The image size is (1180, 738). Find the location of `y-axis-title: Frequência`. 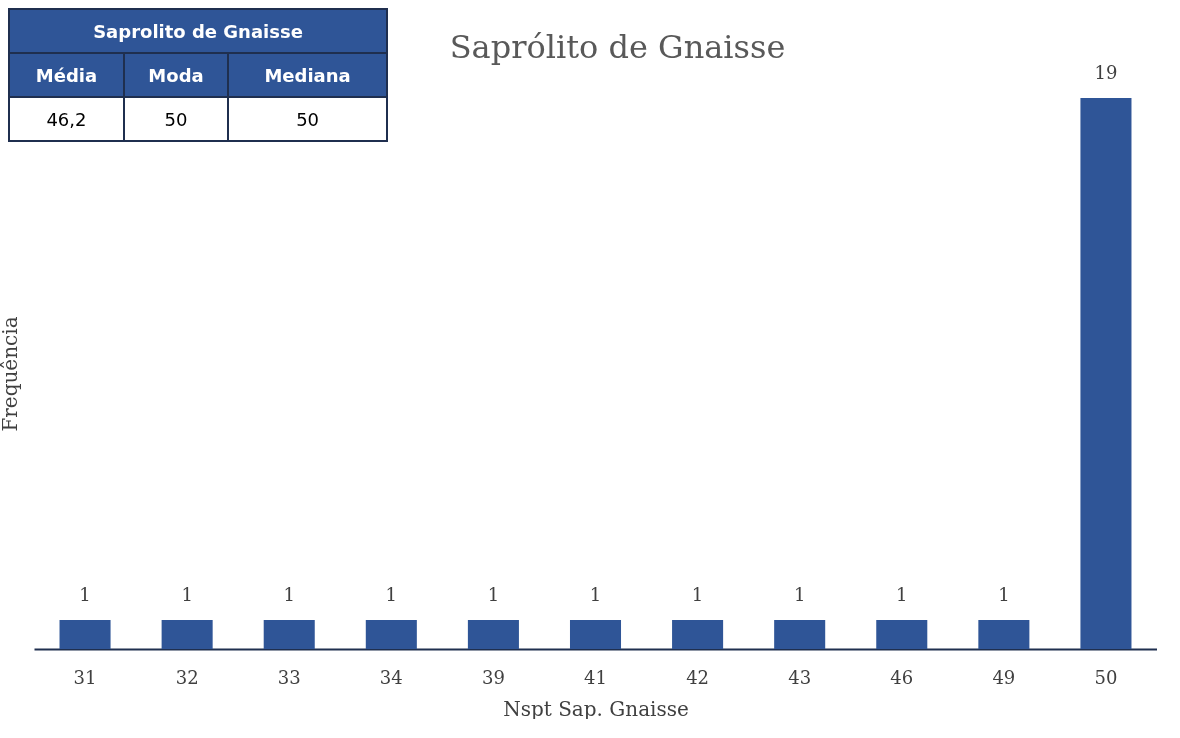

y-axis-title: Frequência is located at coordinates (11, 374).